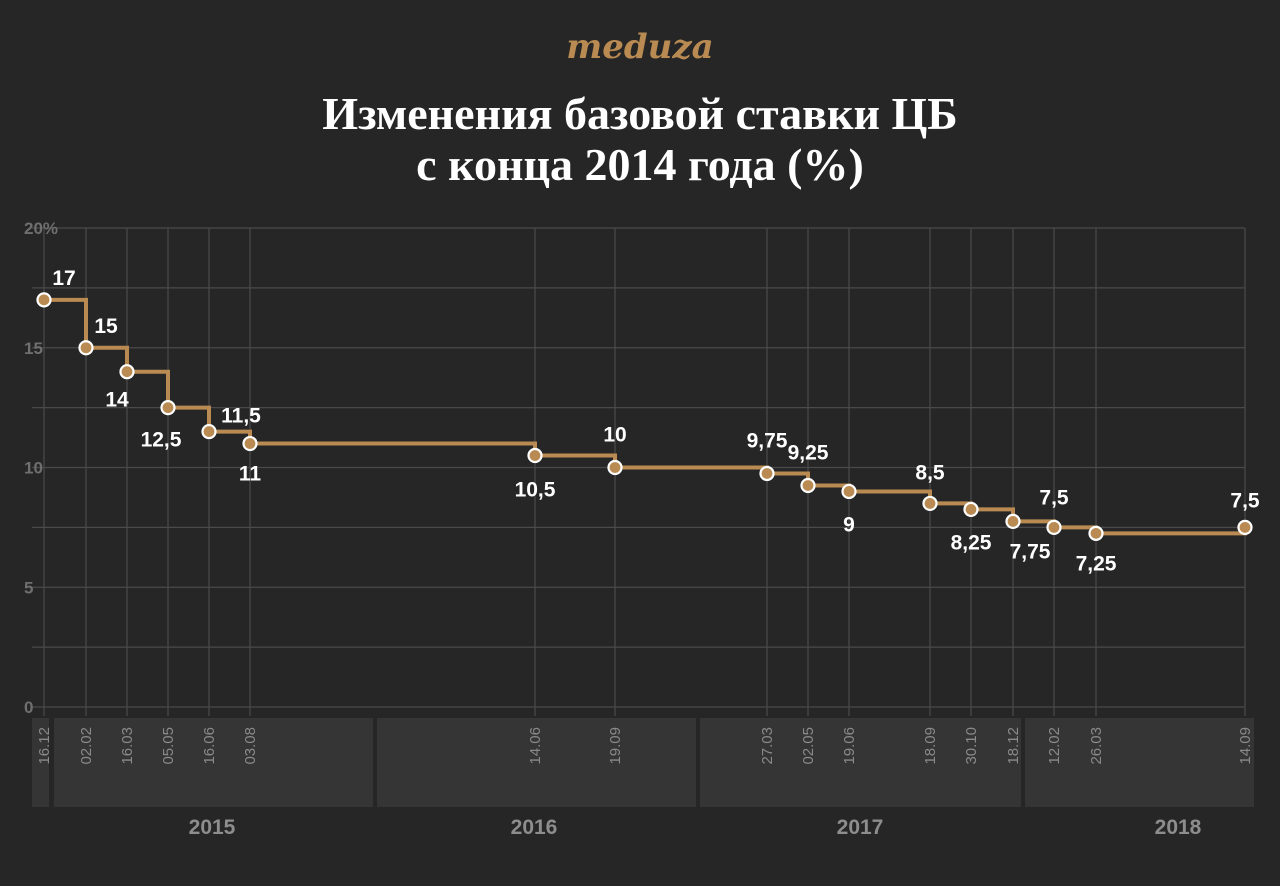  I want to click on y-tick-label: 20%, so click(41, 228).